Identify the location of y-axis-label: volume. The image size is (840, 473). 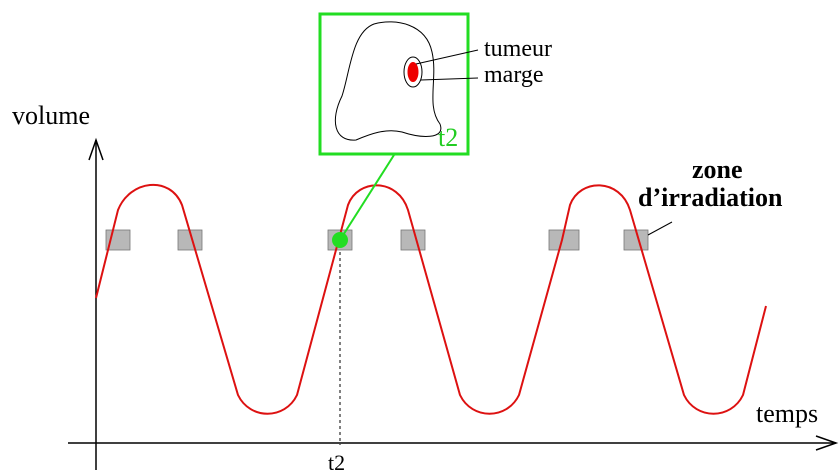
(51, 115).